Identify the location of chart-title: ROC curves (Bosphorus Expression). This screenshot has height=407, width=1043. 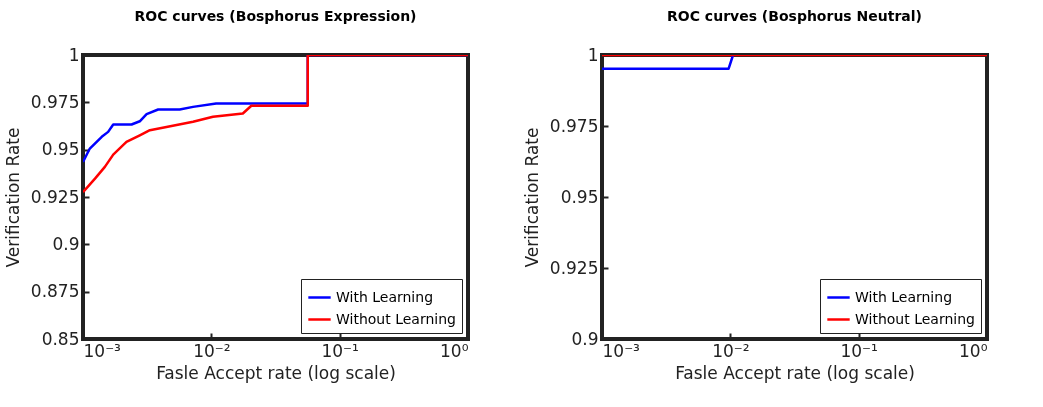
(275, 16).